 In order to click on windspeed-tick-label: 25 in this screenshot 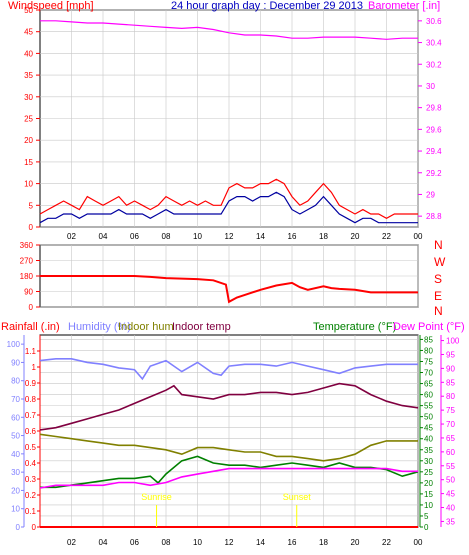, I will do `click(28, 119)`.